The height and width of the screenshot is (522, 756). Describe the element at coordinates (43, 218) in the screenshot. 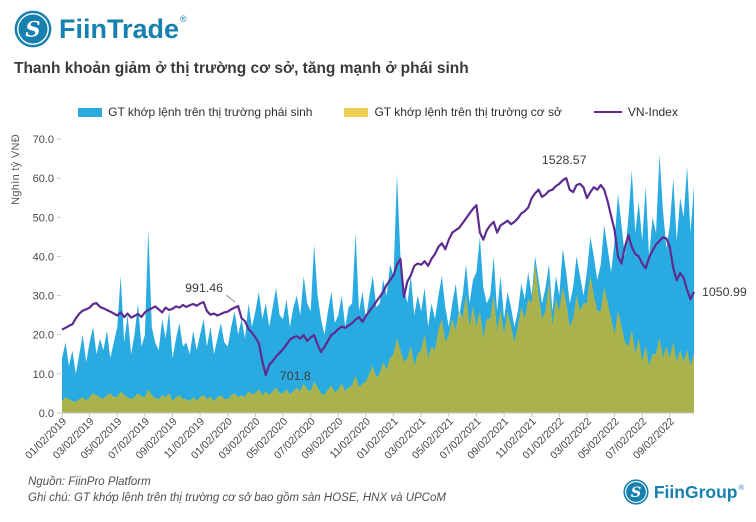

I see `svg-text: 50.0` at that location.